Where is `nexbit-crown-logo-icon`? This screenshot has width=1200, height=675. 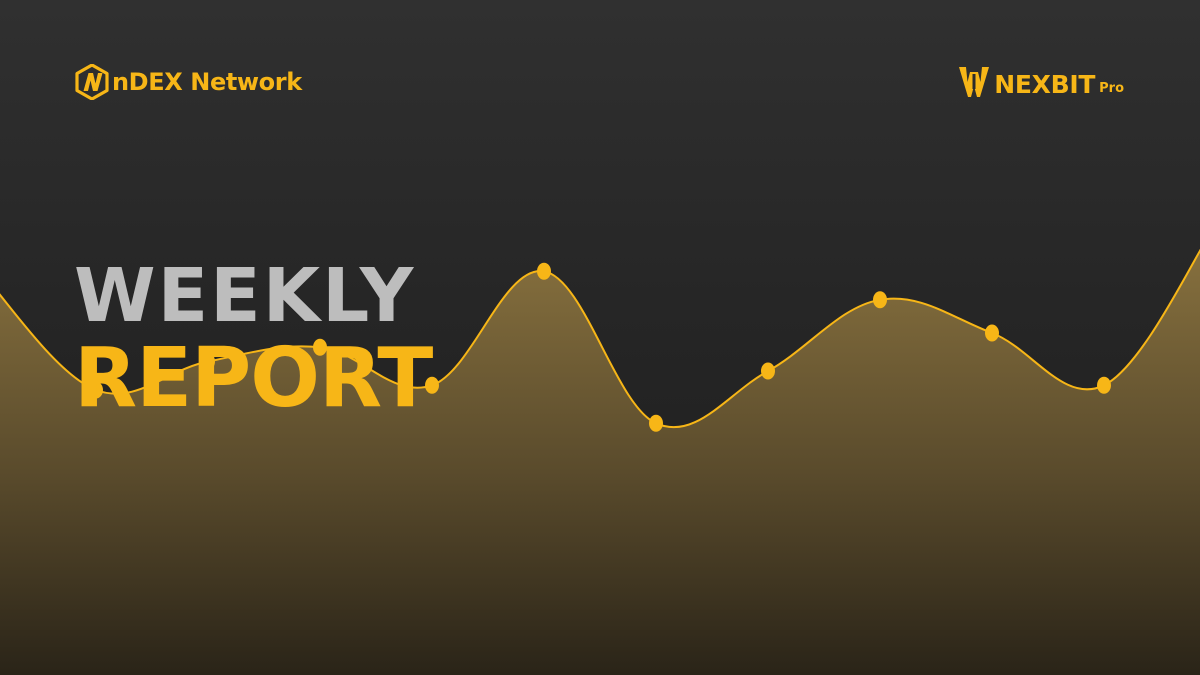
nexbit-crown-logo-icon is located at coordinates (974, 82).